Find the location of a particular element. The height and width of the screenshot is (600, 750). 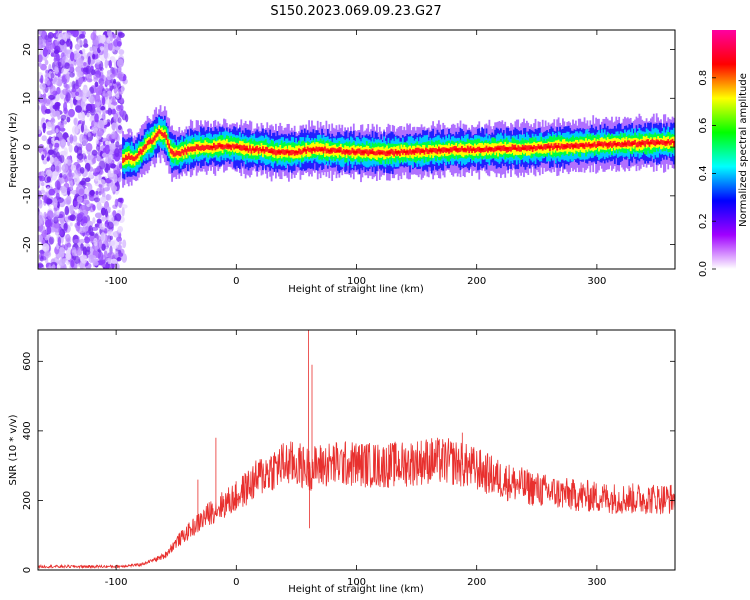

x-tick-label: 0 is located at coordinates (236, 281).